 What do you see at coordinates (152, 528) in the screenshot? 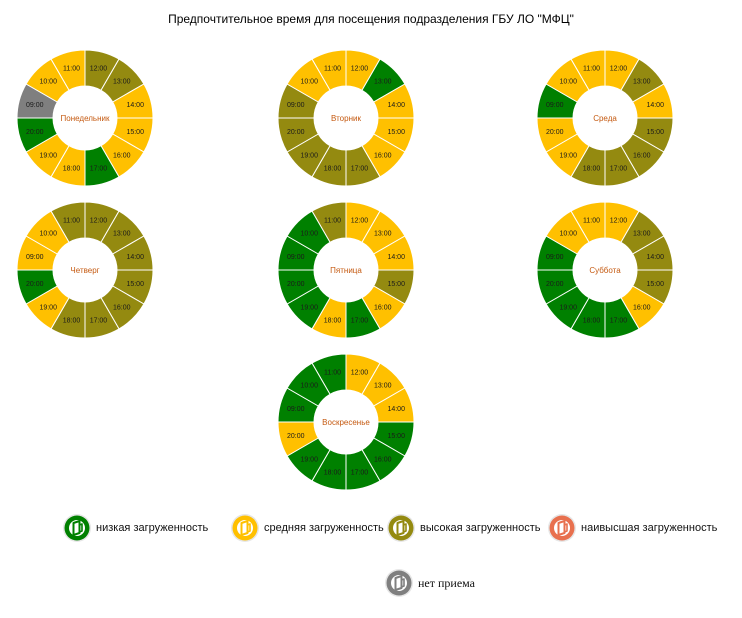
I see `legend-label: низкая загруженность` at bounding box center [152, 528].